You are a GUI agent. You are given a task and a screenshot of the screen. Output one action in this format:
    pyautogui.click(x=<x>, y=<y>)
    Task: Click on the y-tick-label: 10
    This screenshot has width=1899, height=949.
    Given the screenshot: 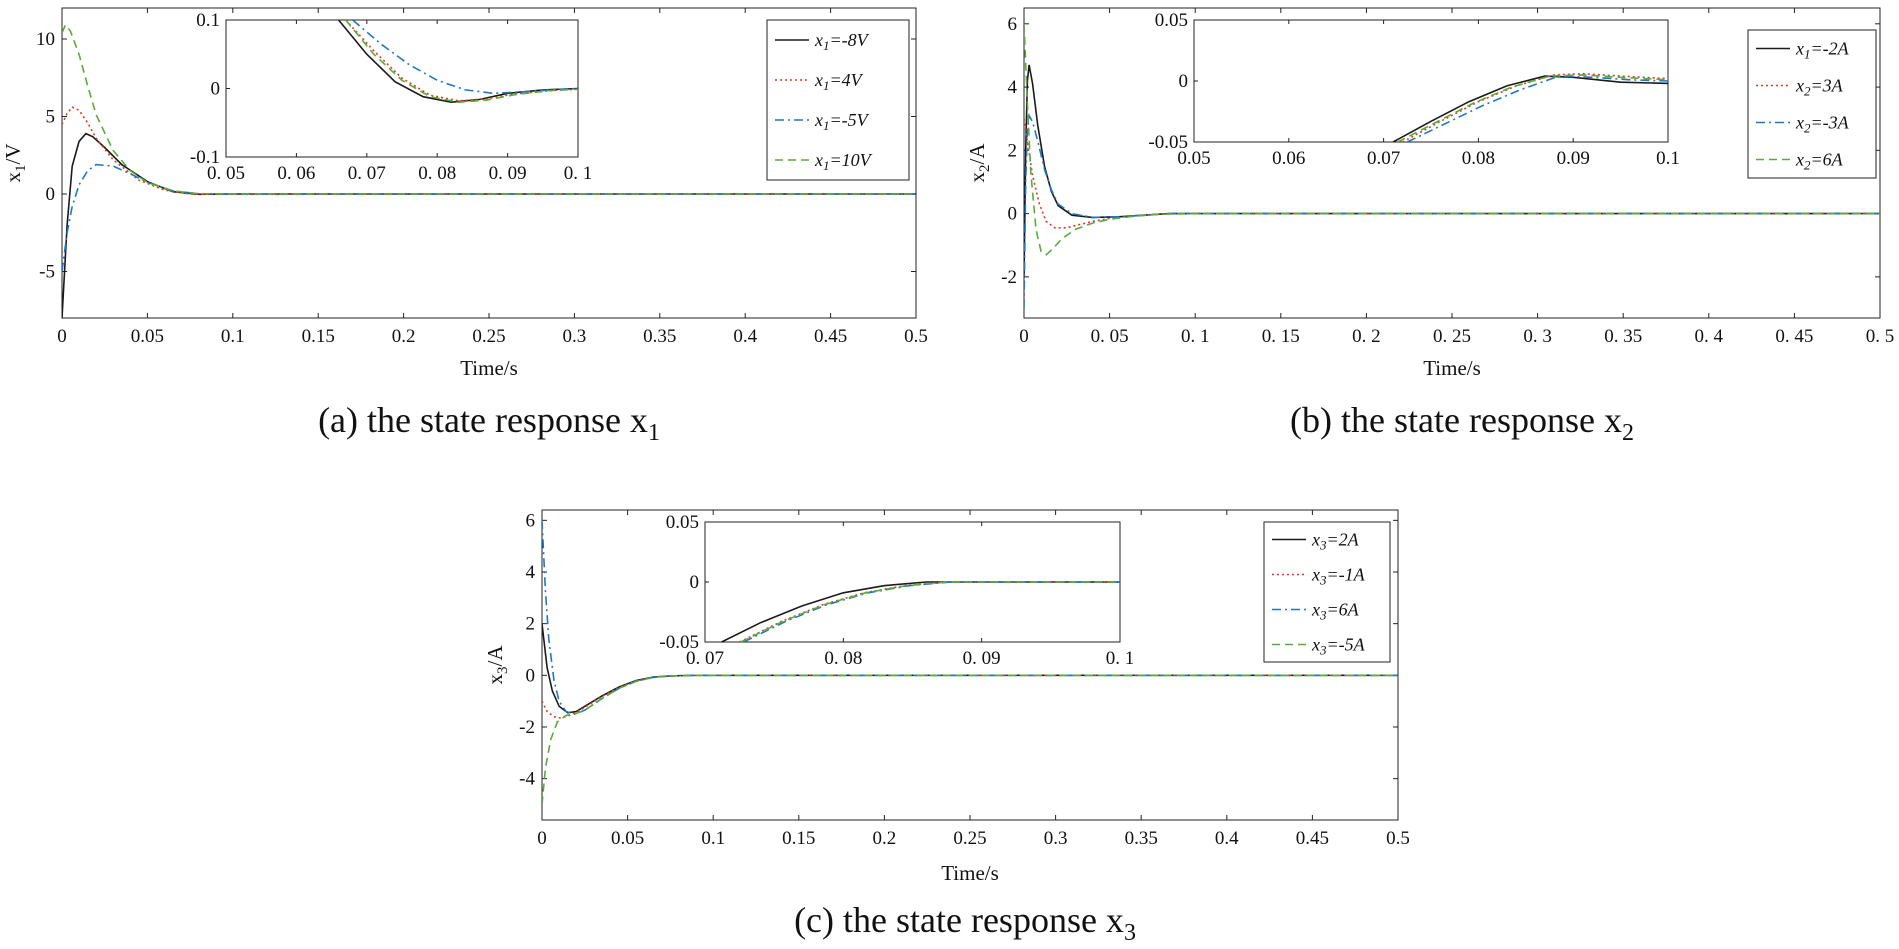 What is the action you would take?
    pyautogui.click(x=45, y=39)
    